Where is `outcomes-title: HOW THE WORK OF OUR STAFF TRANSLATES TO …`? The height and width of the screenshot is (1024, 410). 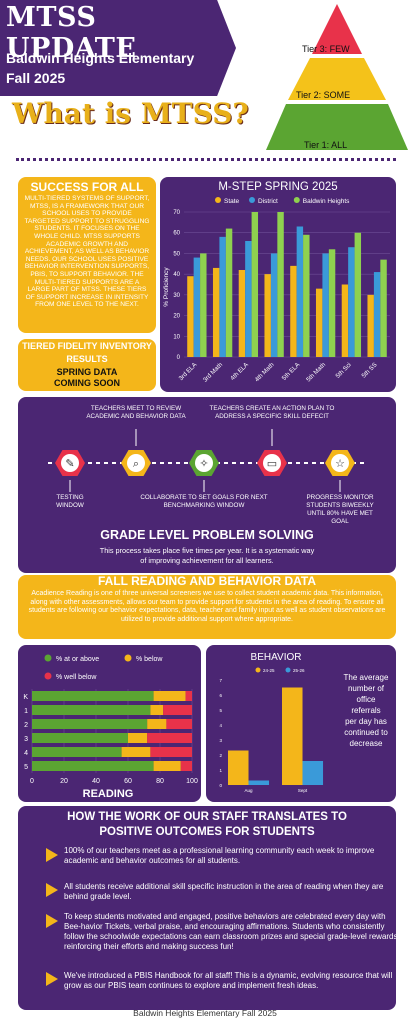
outcomes-title: HOW THE WORK OF OUR STAFF TRANSLATES TO … is located at coordinates (207, 825).